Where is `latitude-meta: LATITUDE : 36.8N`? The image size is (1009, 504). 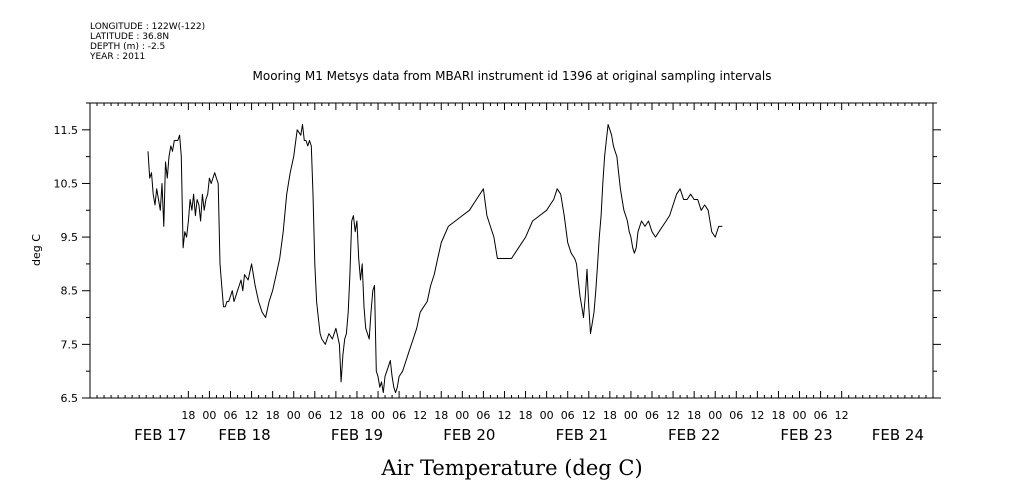
latitude-meta: LATITUDE : 36.8N is located at coordinates (129, 37).